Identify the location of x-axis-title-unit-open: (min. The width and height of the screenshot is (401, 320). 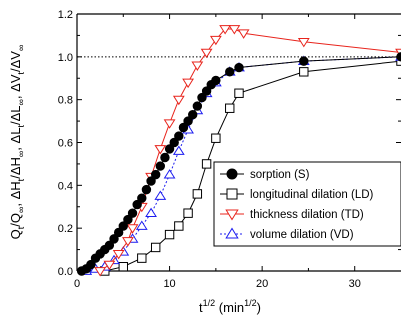
(229, 307).